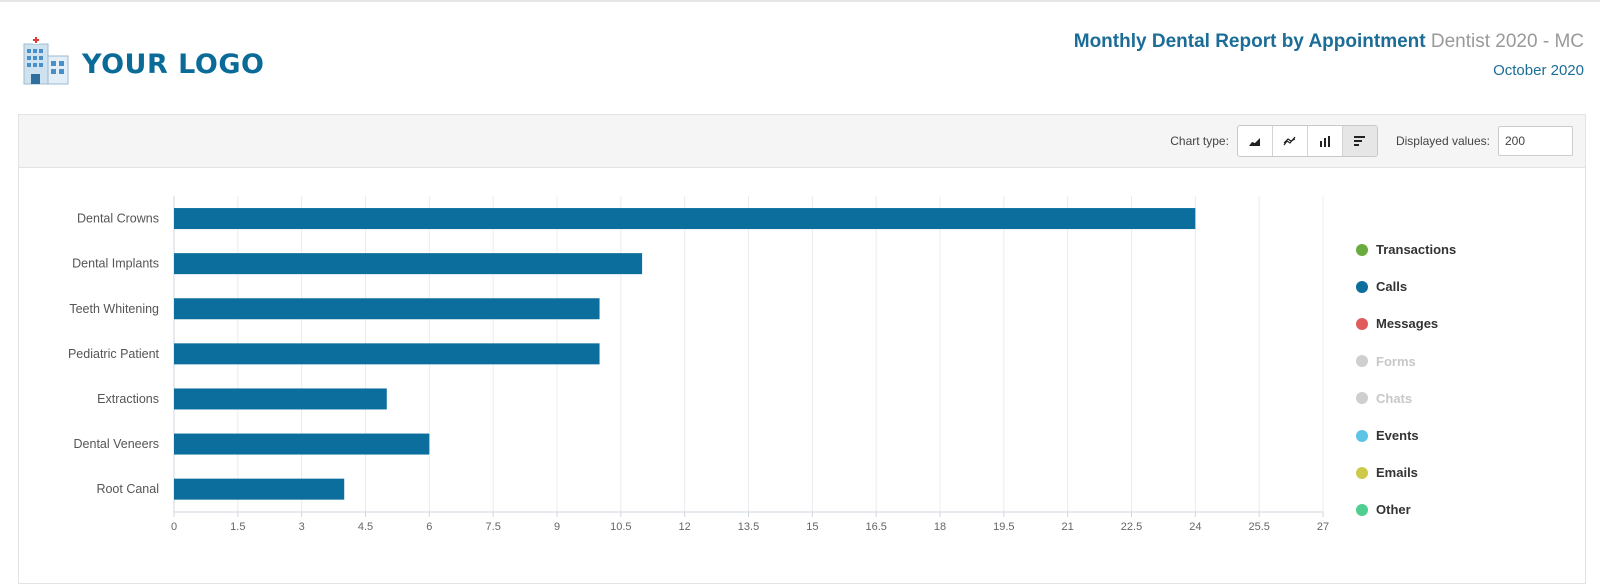 Image resolution: width=1600 pixels, height=584 pixels. What do you see at coordinates (429, 527) in the screenshot?
I see `x-tick-label: 6` at bounding box center [429, 527].